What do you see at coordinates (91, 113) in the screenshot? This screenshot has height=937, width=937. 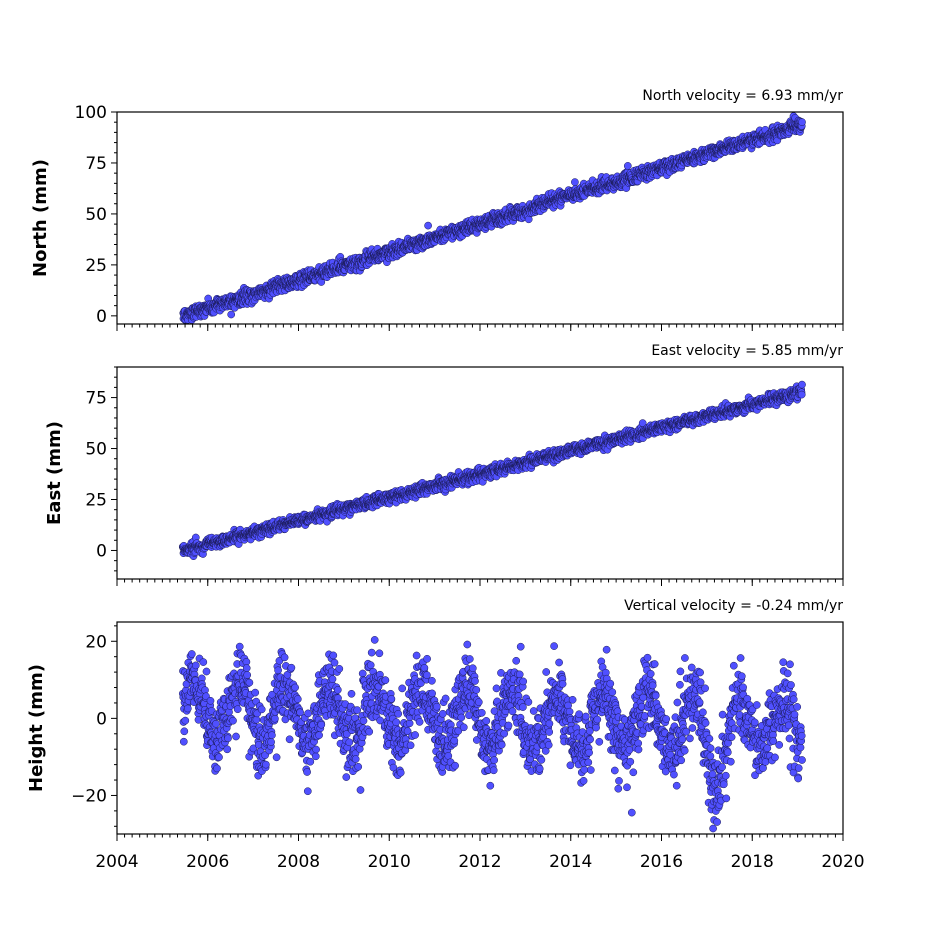 I see `north-y-tick-label: 100` at bounding box center [91, 113].